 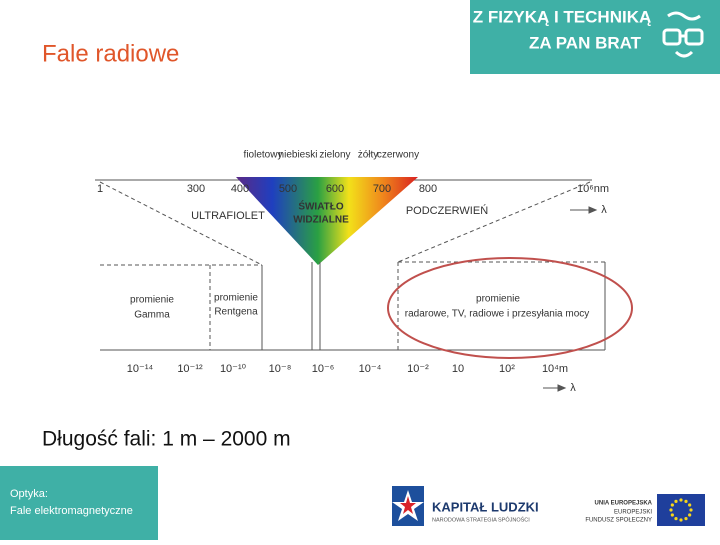 What do you see at coordinates (236, 312) in the screenshot?
I see `diagram-label: Rentgena` at bounding box center [236, 312].